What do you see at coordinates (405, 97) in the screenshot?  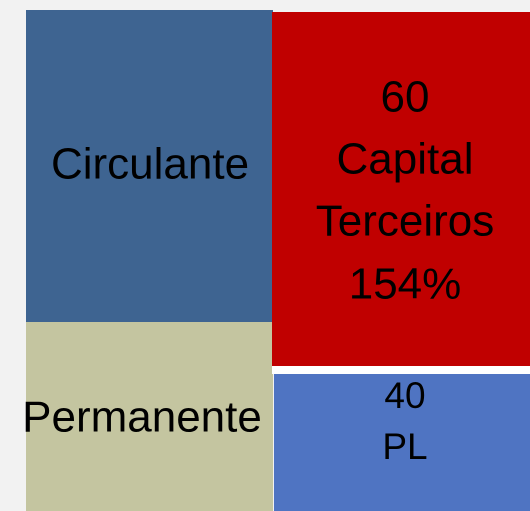 I see `terceiros-value: 60` at bounding box center [405, 97].